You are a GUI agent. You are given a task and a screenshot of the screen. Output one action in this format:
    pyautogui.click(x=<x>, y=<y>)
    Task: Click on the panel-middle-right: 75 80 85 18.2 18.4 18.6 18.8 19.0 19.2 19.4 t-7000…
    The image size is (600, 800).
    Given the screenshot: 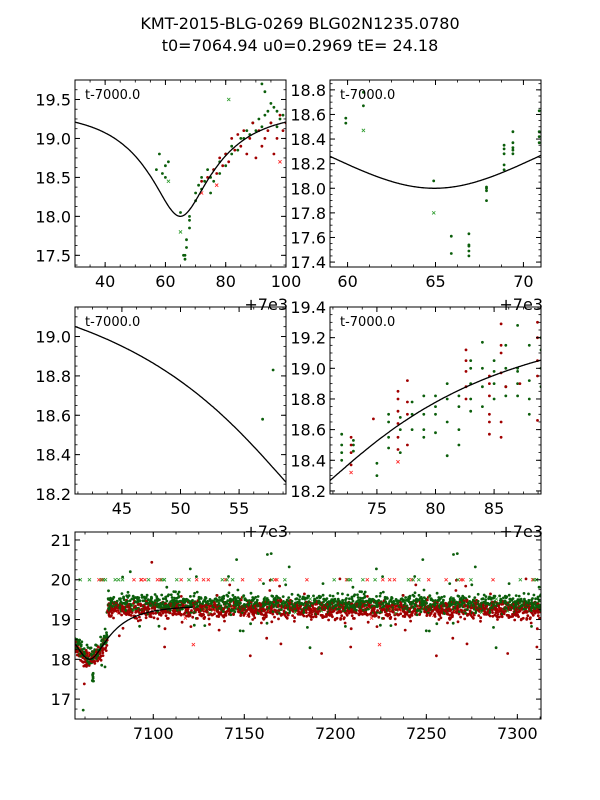 What is the action you would take?
    pyautogui.click(x=416, y=419)
    